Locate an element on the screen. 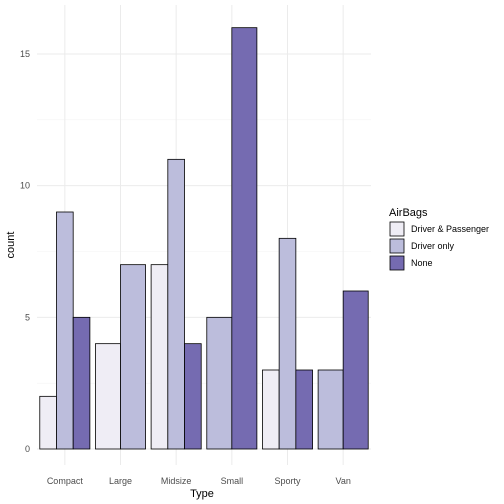  x-tick-label: Large is located at coordinates (120, 481).